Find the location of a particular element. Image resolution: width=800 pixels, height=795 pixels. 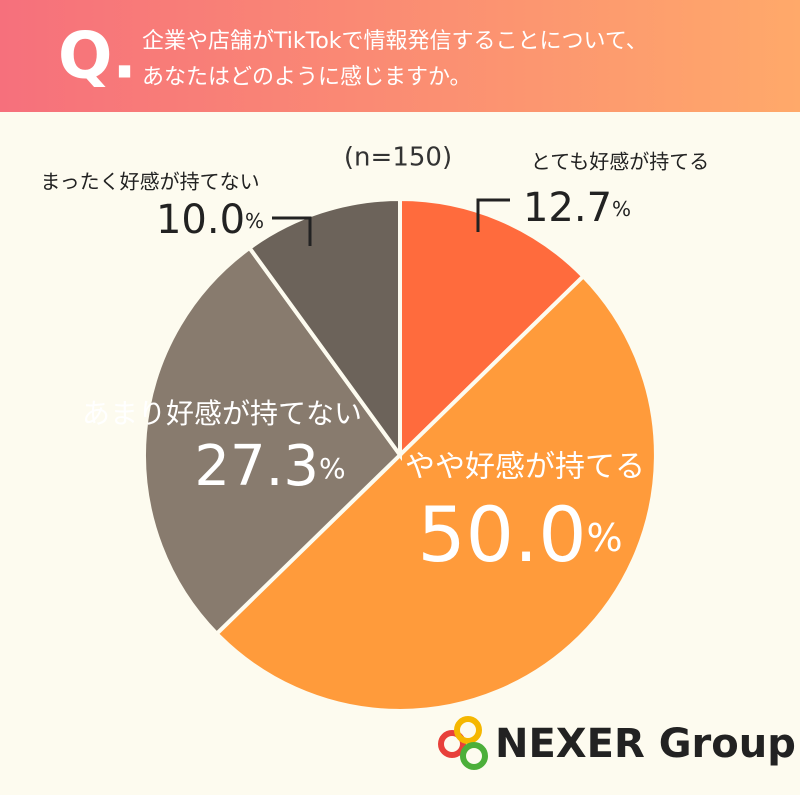

value-label: 50.0% is located at coordinates (519, 534).